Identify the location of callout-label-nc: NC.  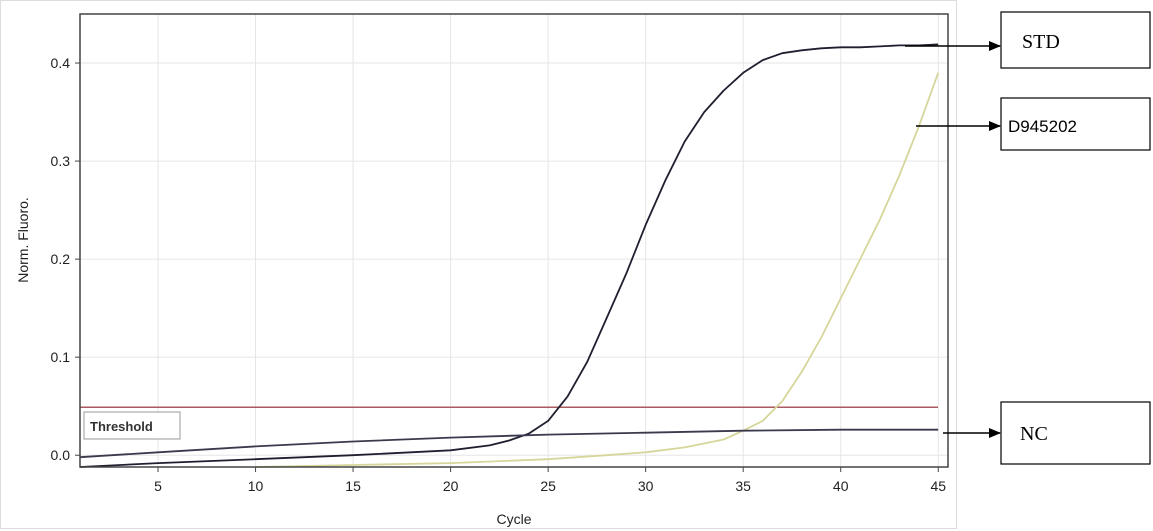
(1034, 434).